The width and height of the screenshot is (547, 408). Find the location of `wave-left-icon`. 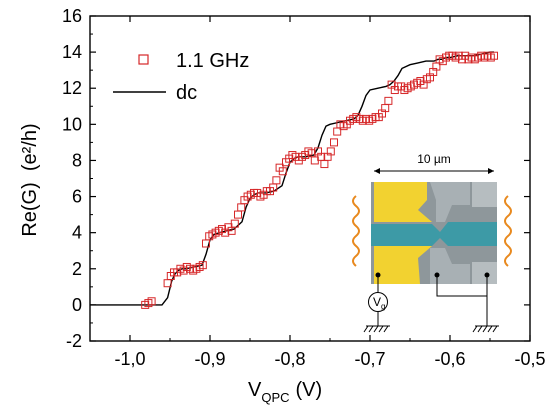

wave-left-icon is located at coordinates (356, 231).